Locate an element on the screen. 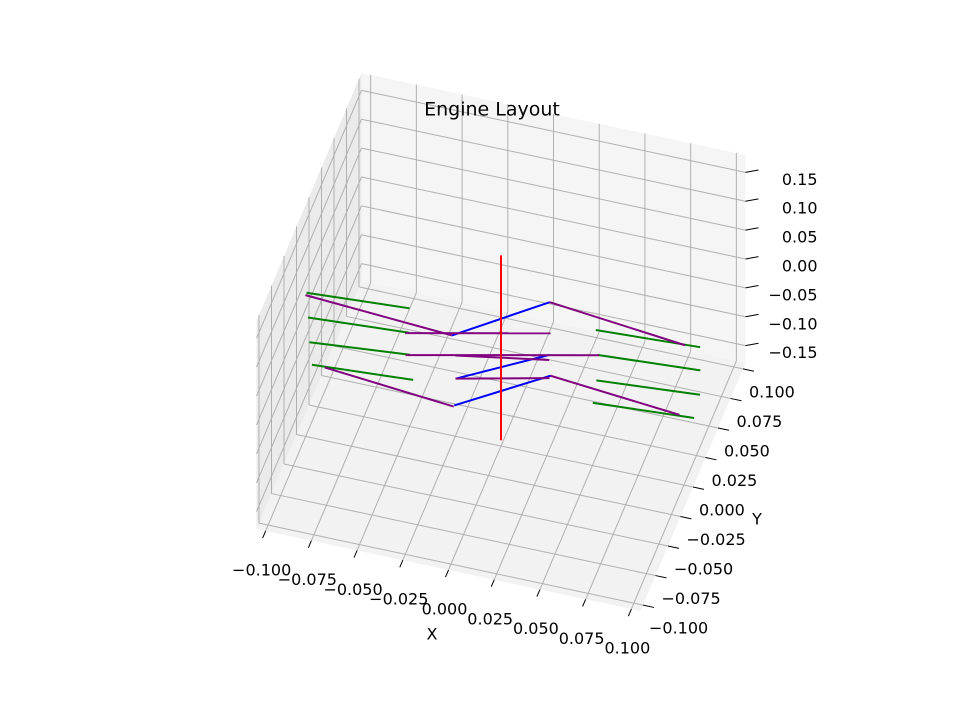 This screenshot has width=960, height=720. x-tick-label: 0.000 is located at coordinates (445, 609).